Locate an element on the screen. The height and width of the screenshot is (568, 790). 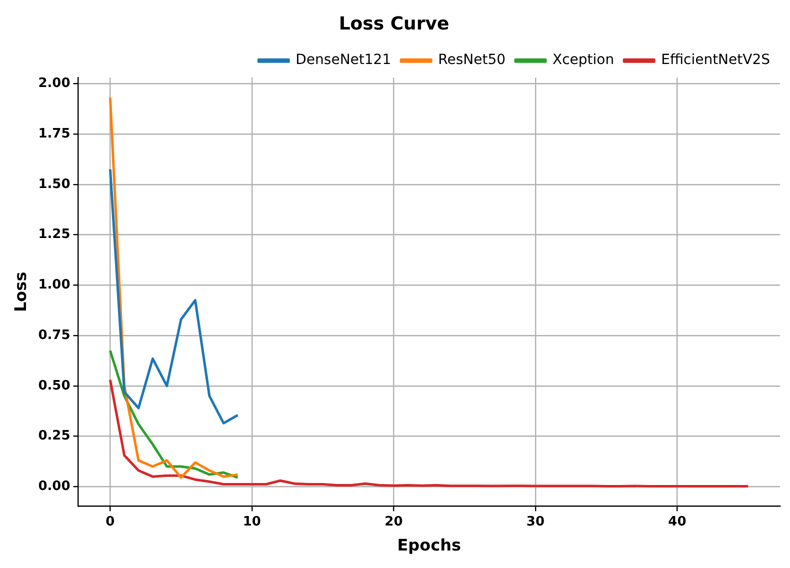
y-tick-label: 0.25 is located at coordinates (54, 436).